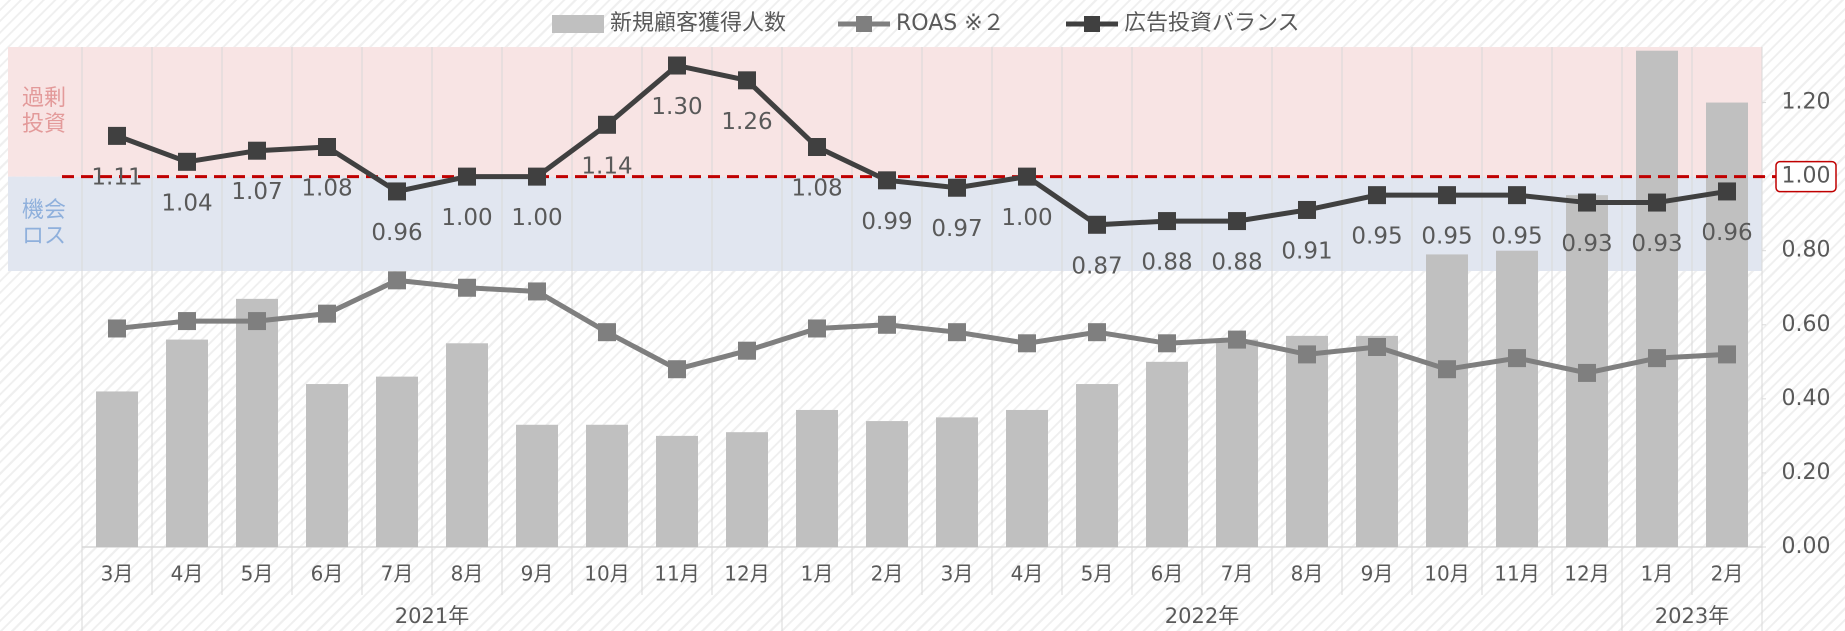 The image size is (1845, 631). I want to click on data-label: 0.99, so click(886, 222).